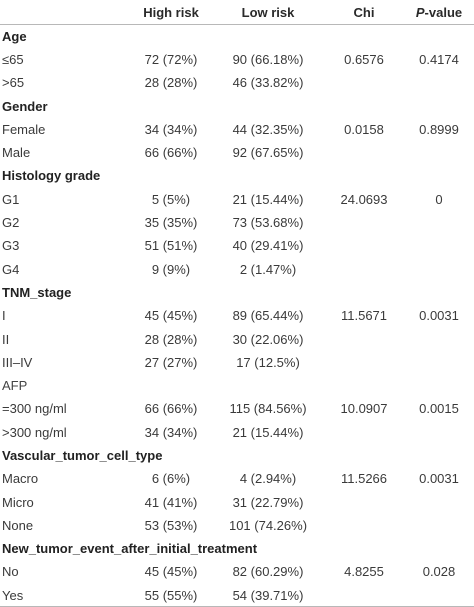  Describe the element at coordinates (237, 525) in the screenshot. I see `table-row: None 53 (53%) 101 (74.26%)` at that location.